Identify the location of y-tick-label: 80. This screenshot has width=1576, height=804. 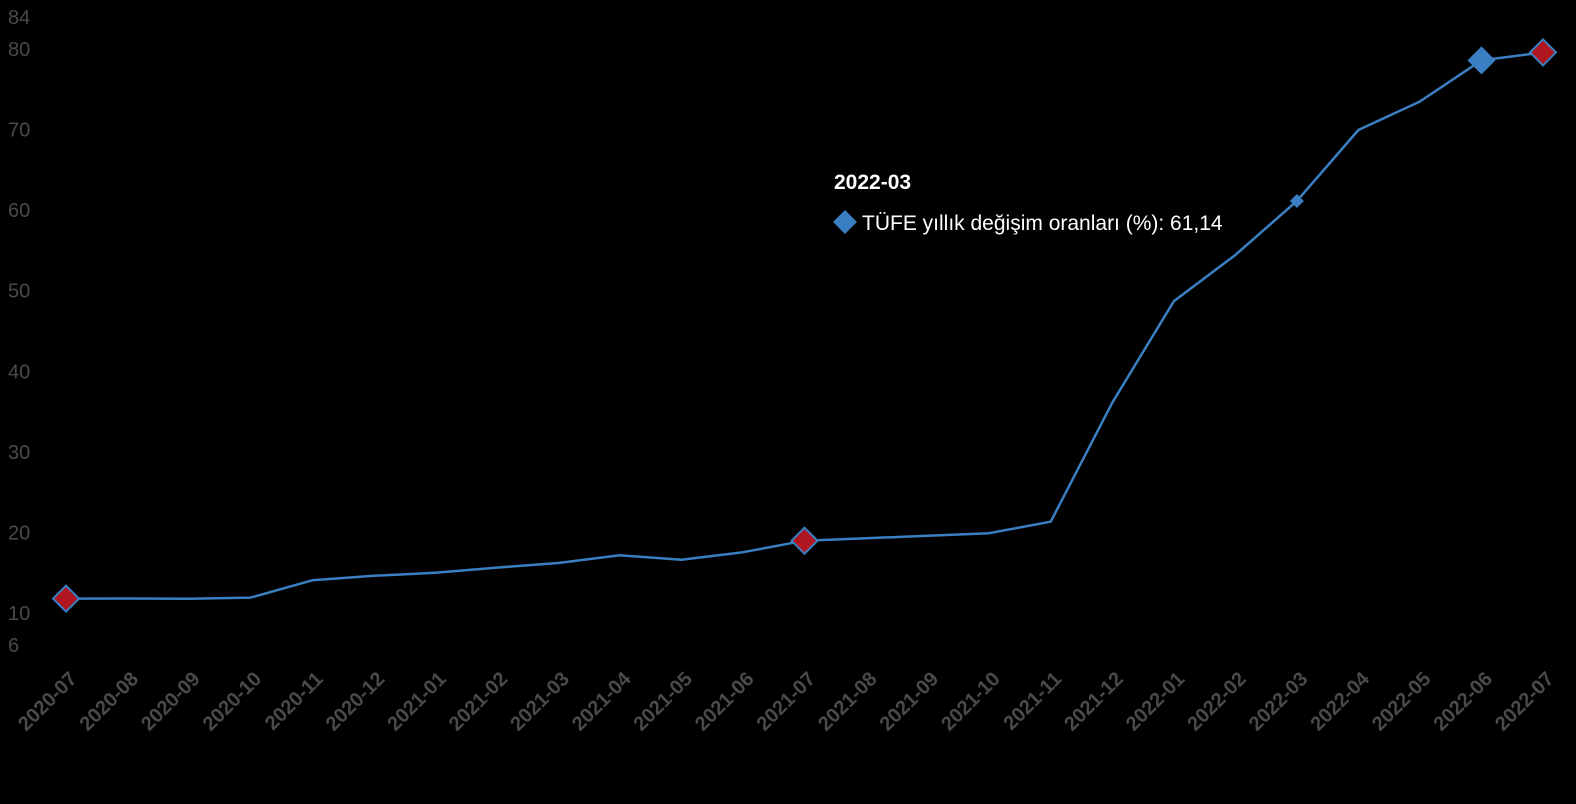
(19, 50).